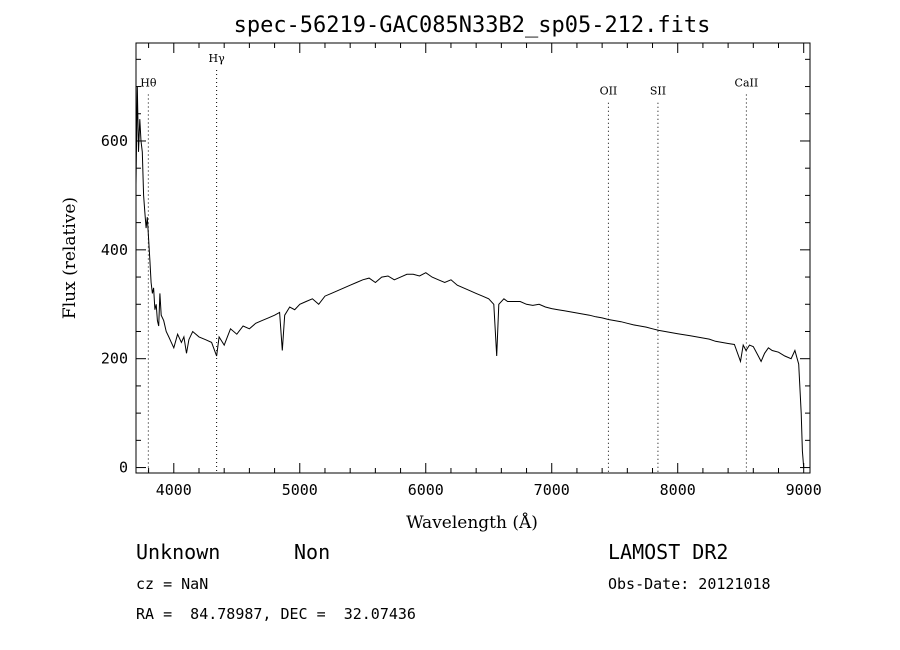 The width and height of the screenshot is (900, 650). What do you see at coordinates (114, 141) in the screenshot?
I see `y-tick-label: 600` at bounding box center [114, 141].